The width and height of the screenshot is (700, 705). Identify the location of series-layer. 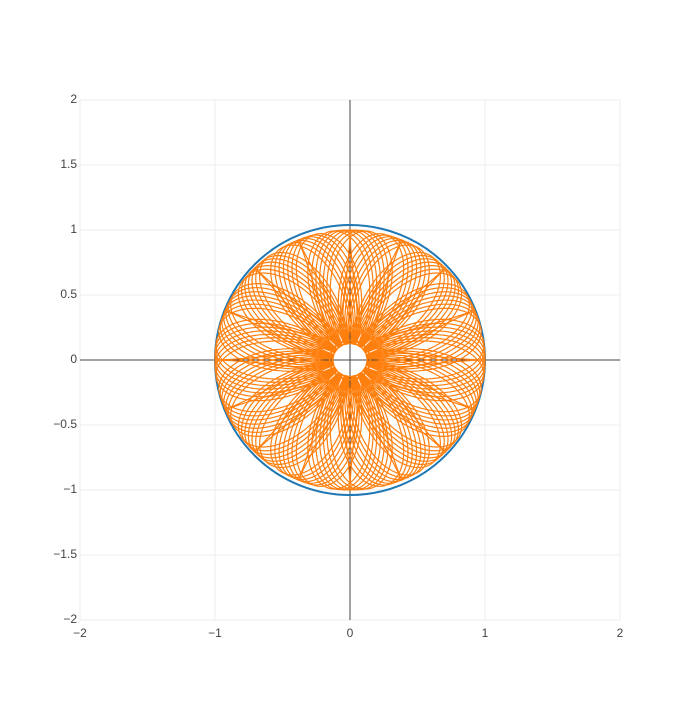
(350, 360).